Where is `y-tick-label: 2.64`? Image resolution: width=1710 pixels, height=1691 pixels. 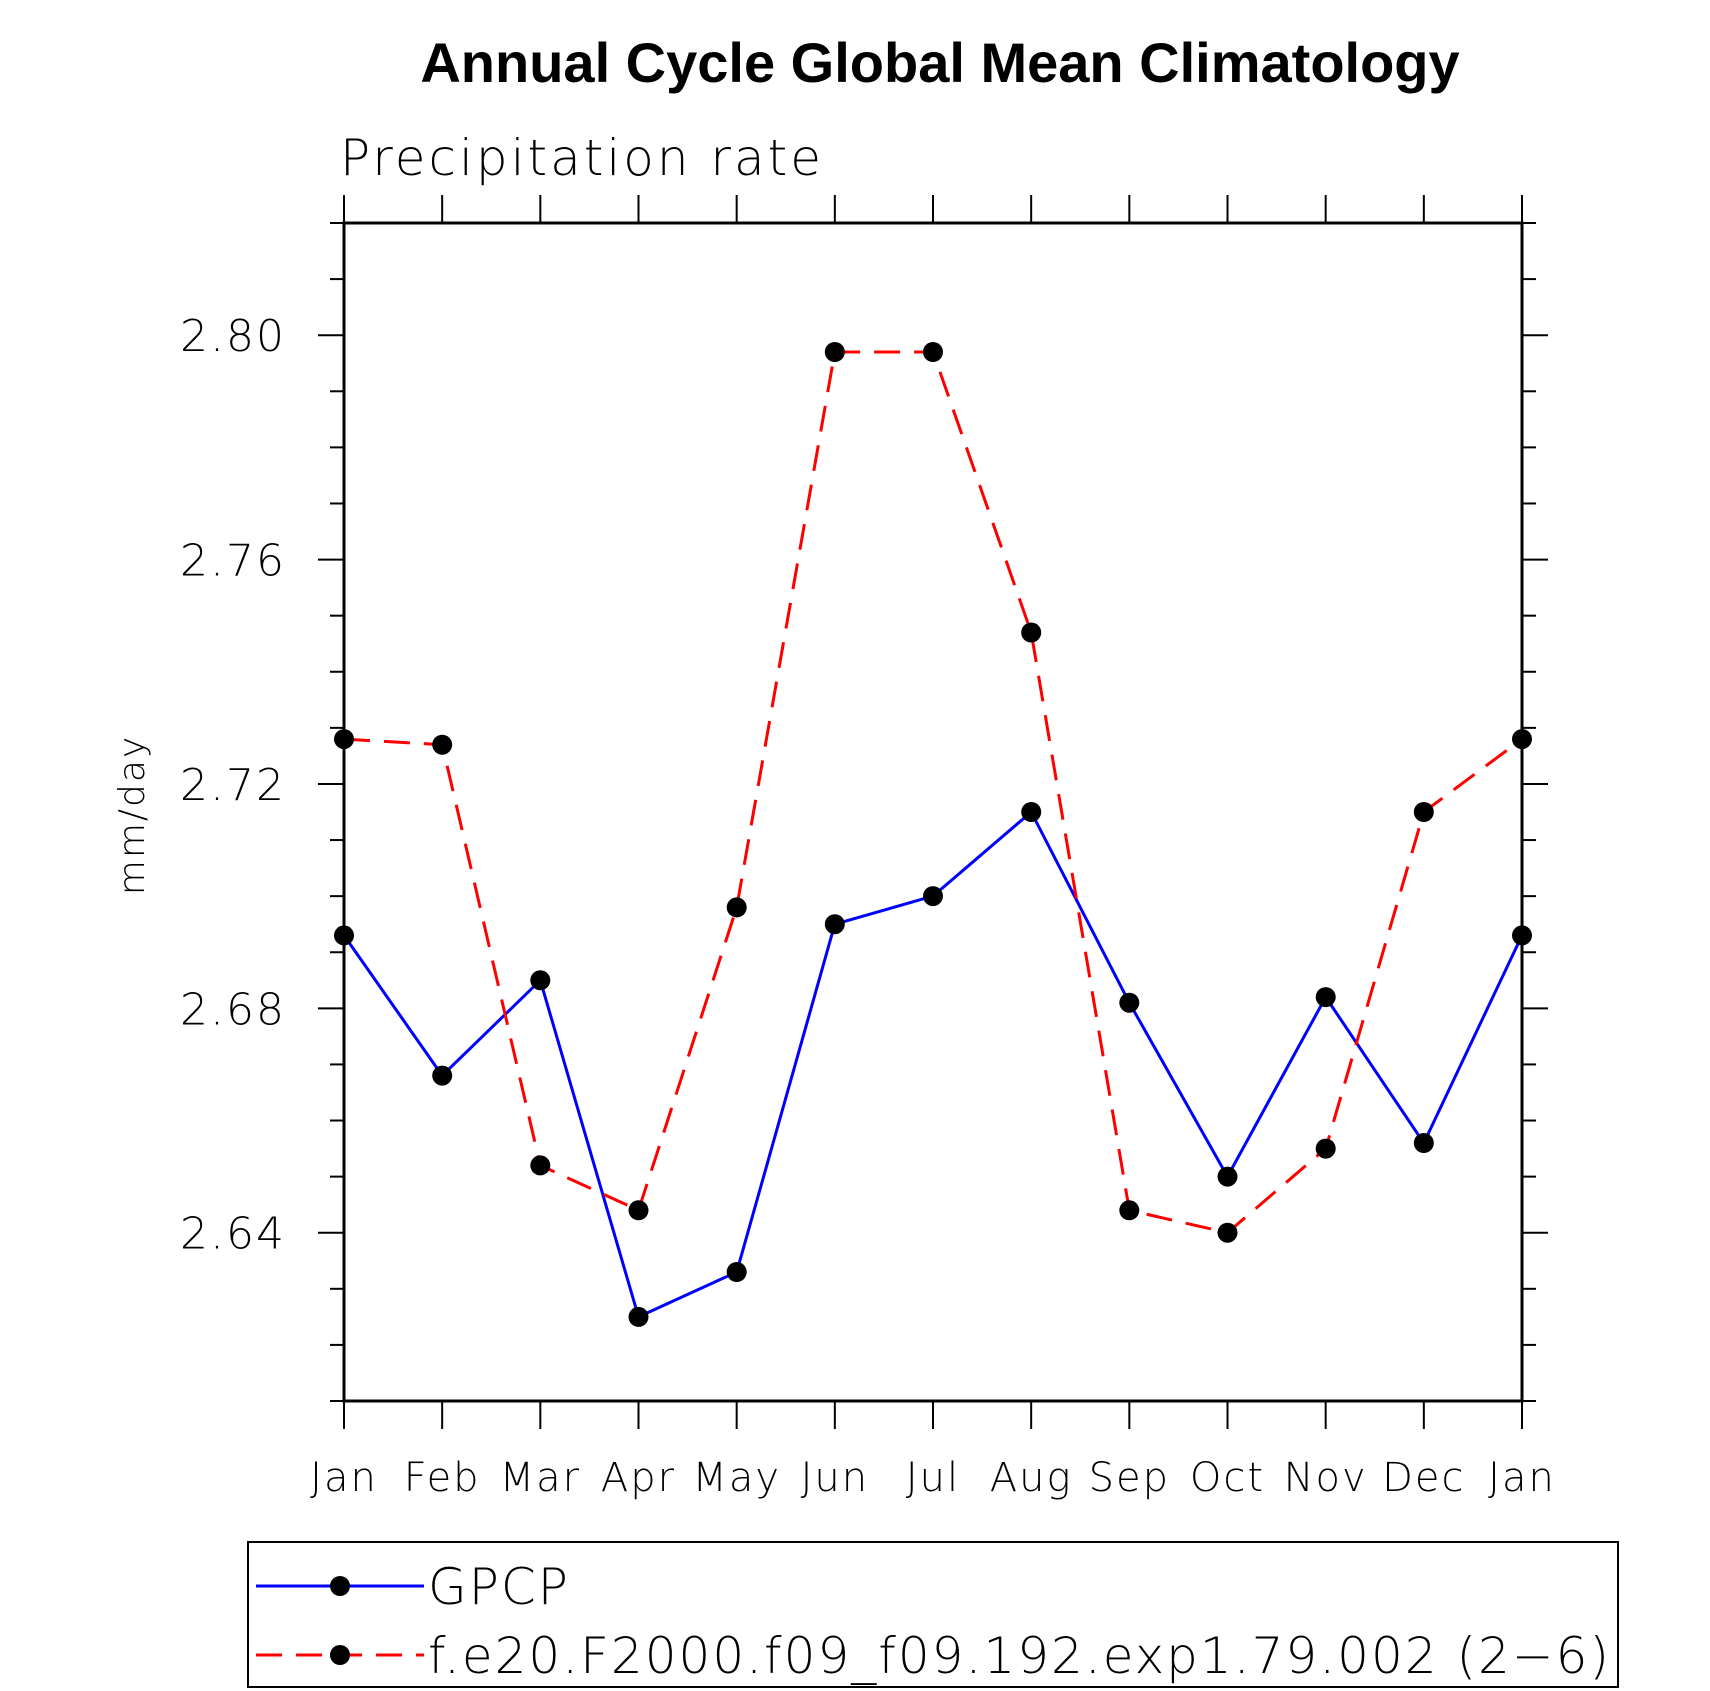 y-tick-label: 2.64 is located at coordinates (233, 1234).